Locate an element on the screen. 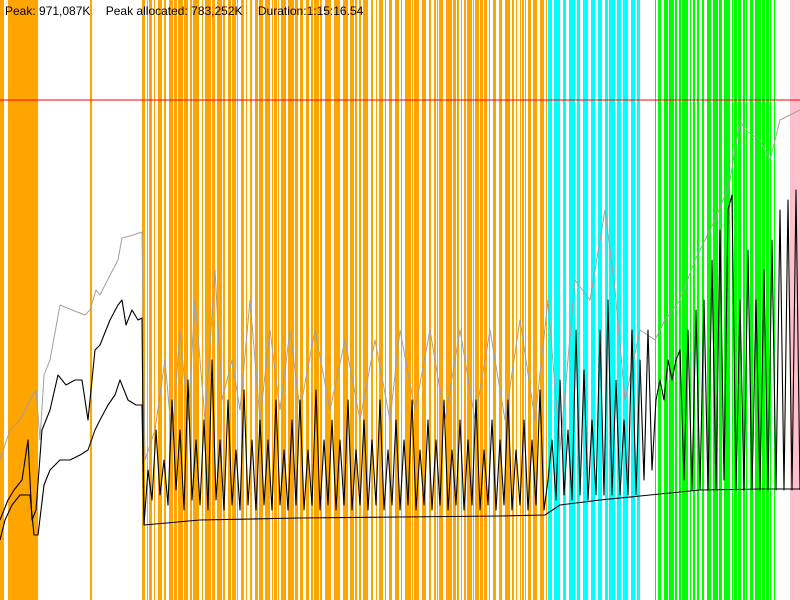 The height and width of the screenshot is (600, 800). peak-label: Peak: 971,087K is located at coordinates (48, 11).